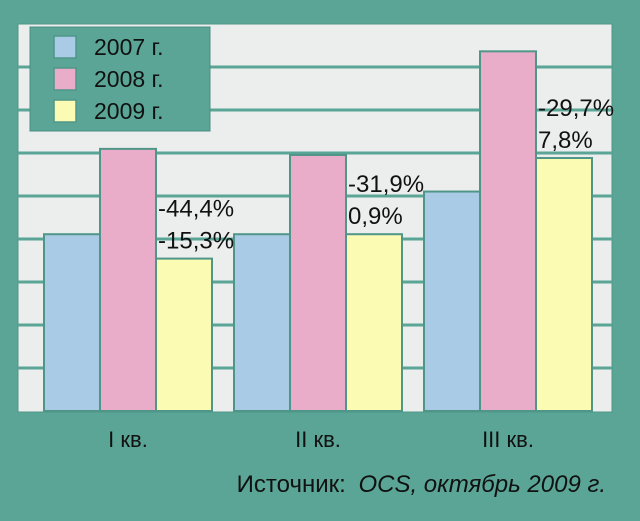 The width and height of the screenshot is (640, 521). Describe the element at coordinates (65, 47) in the screenshot. I see `legend-swatch-2007` at that location.